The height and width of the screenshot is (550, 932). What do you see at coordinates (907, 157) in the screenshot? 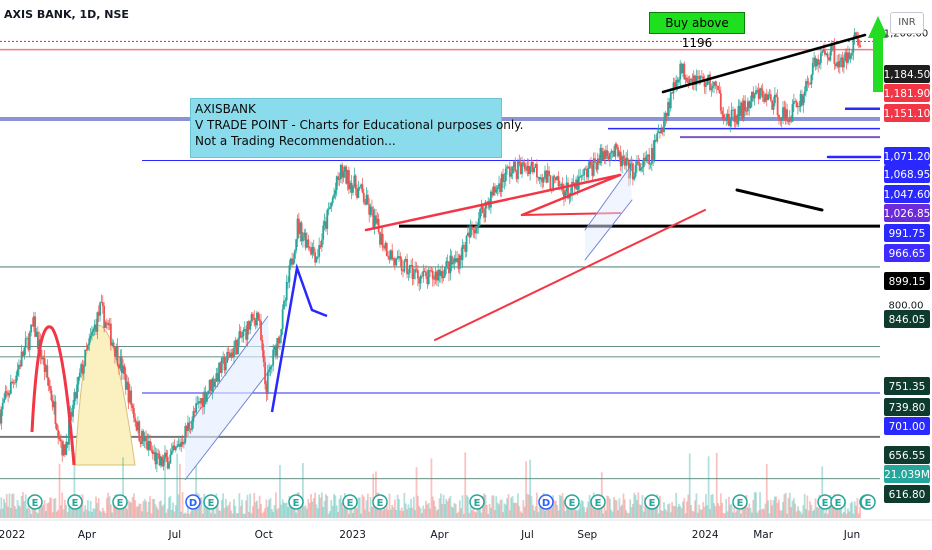
I see `price-badge-label: 1,071.20` at bounding box center [907, 157].